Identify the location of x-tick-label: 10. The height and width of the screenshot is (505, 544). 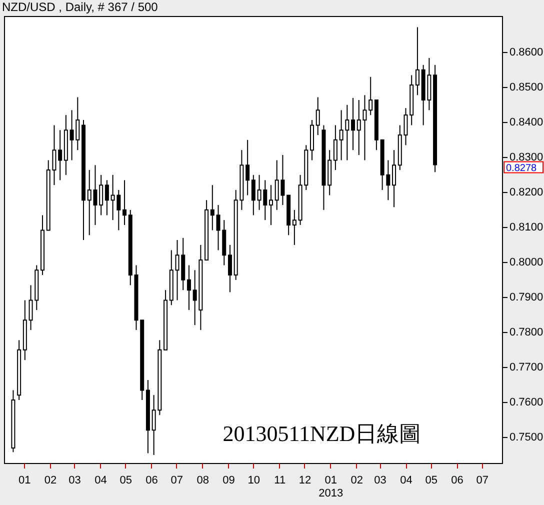
(254, 480).